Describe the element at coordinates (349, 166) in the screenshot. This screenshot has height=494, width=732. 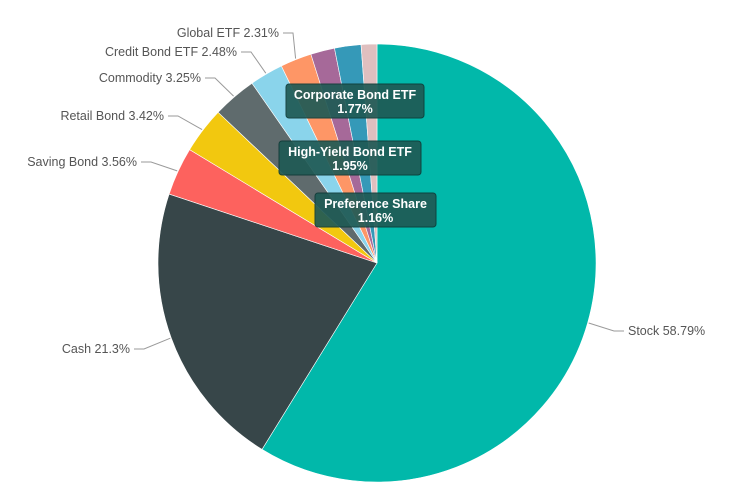
I see `callout-value: 1.95%` at that location.